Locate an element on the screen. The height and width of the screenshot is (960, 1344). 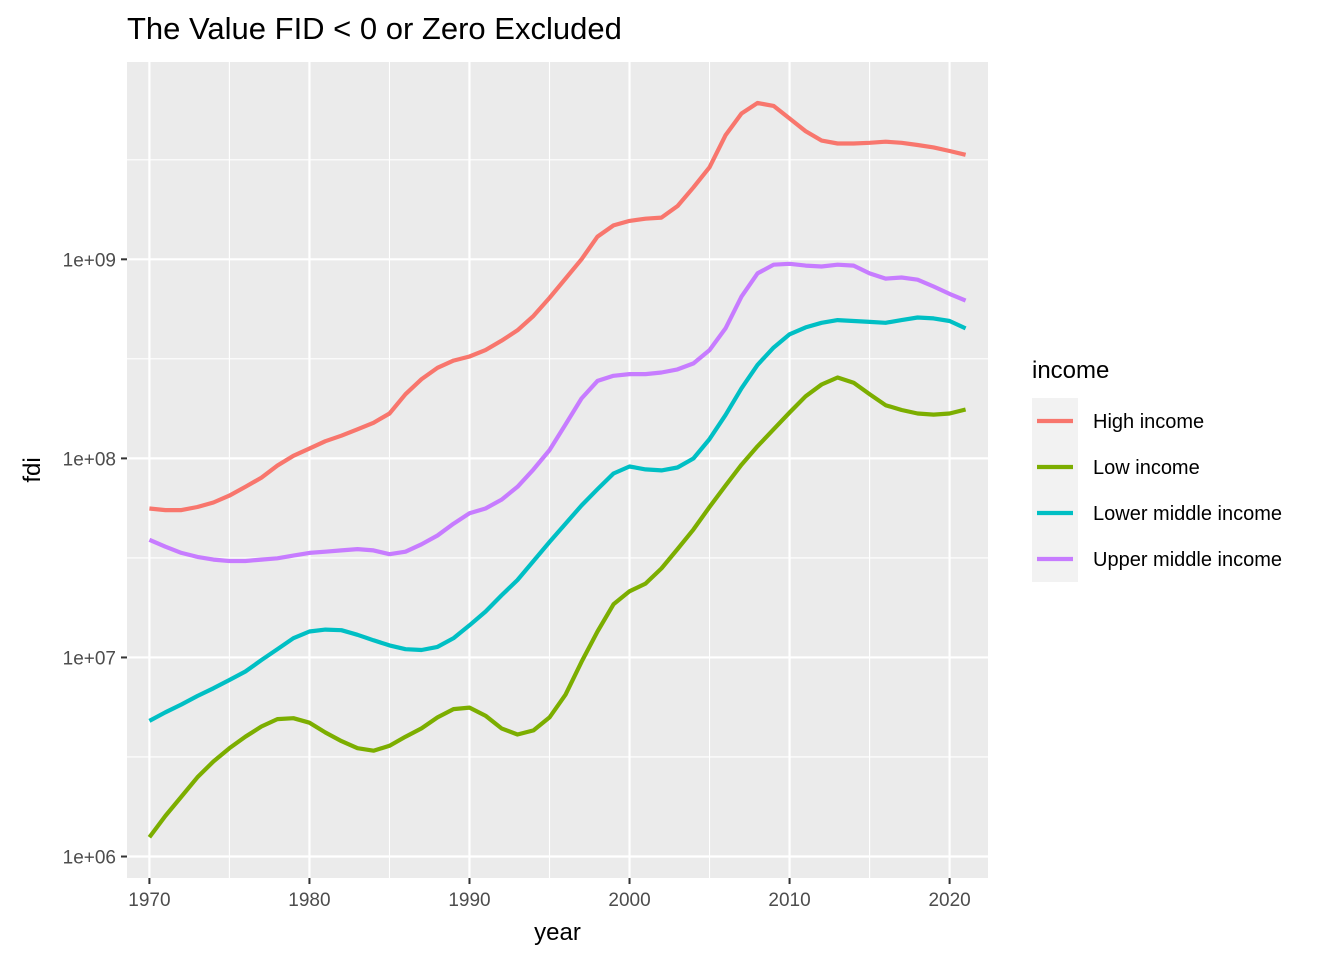
x-tick-label: 1990 is located at coordinates (469, 900).